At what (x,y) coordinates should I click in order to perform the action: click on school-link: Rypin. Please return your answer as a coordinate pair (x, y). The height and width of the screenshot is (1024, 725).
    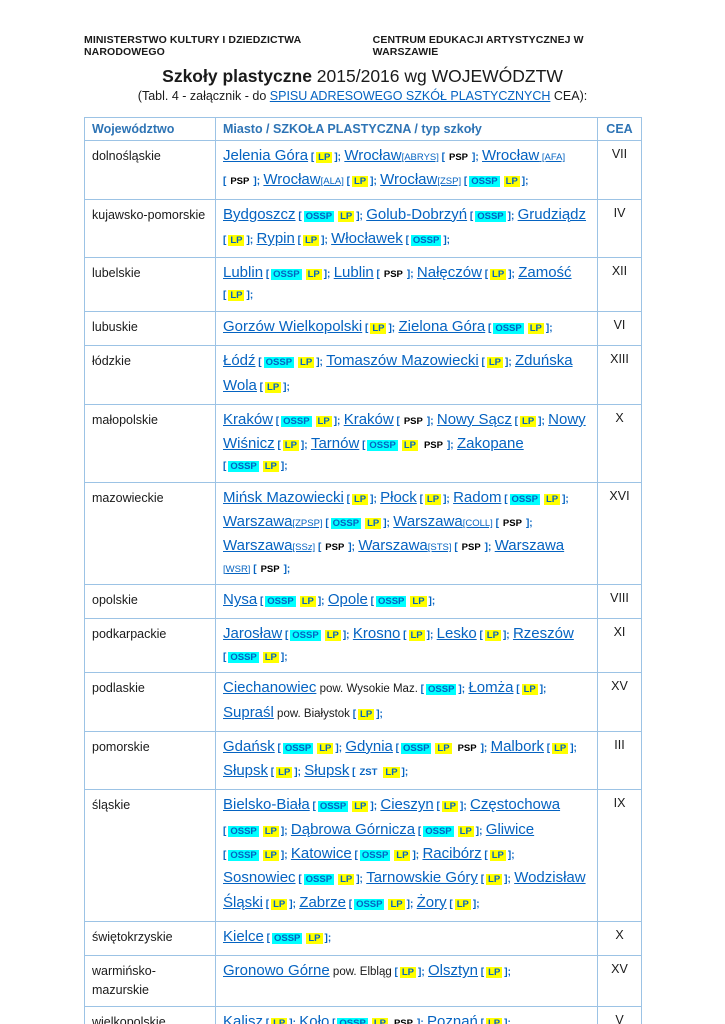
    Looking at the image, I should click on (275, 238).